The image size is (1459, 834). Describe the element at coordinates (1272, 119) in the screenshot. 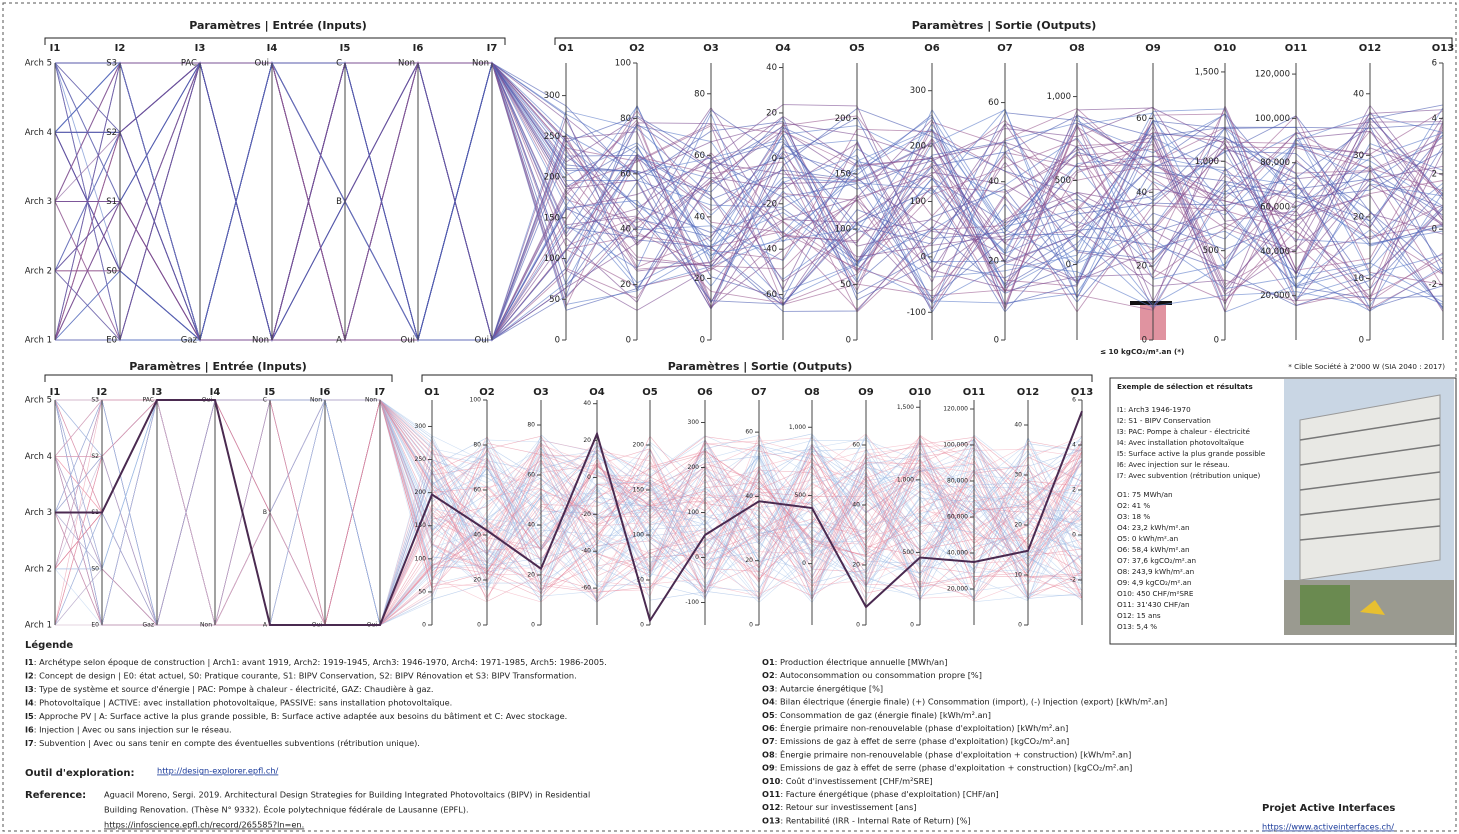

I see `y-tick-label: 100,000` at that location.